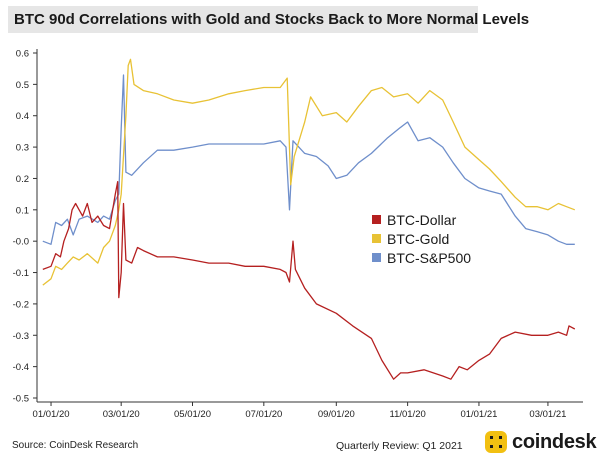  Describe the element at coordinates (336, 414) in the screenshot. I see `x-tick-label: 09/01/20` at that location.